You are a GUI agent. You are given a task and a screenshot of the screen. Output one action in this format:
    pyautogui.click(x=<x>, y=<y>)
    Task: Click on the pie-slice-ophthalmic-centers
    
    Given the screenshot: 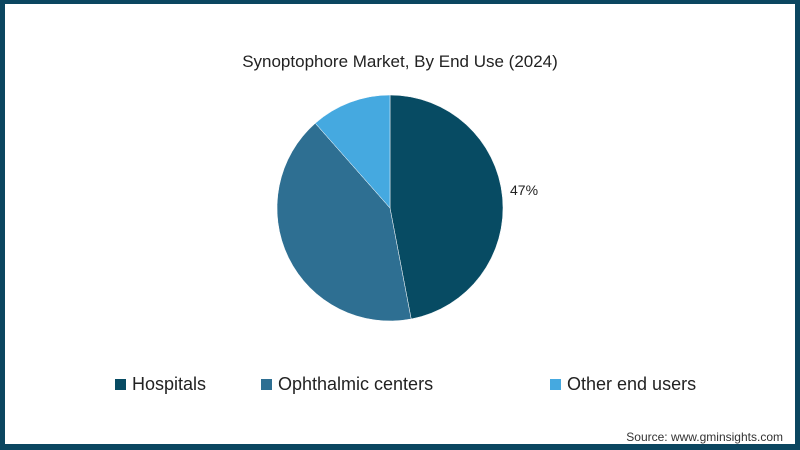 What is the action you would take?
    pyautogui.click(x=344, y=222)
    